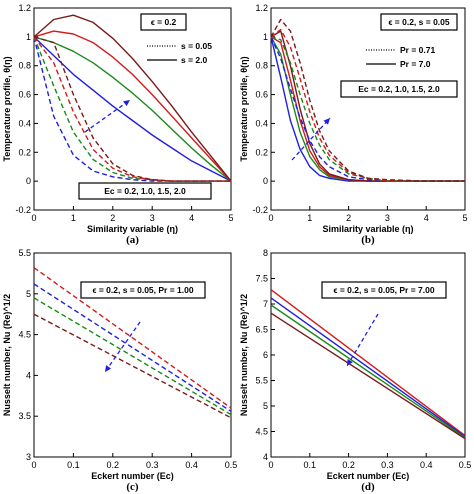 The height and width of the screenshot is (494, 474). Describe the element at coordinates (368, 240) in the screenshot. I see `panel-label: (b)` at that location.